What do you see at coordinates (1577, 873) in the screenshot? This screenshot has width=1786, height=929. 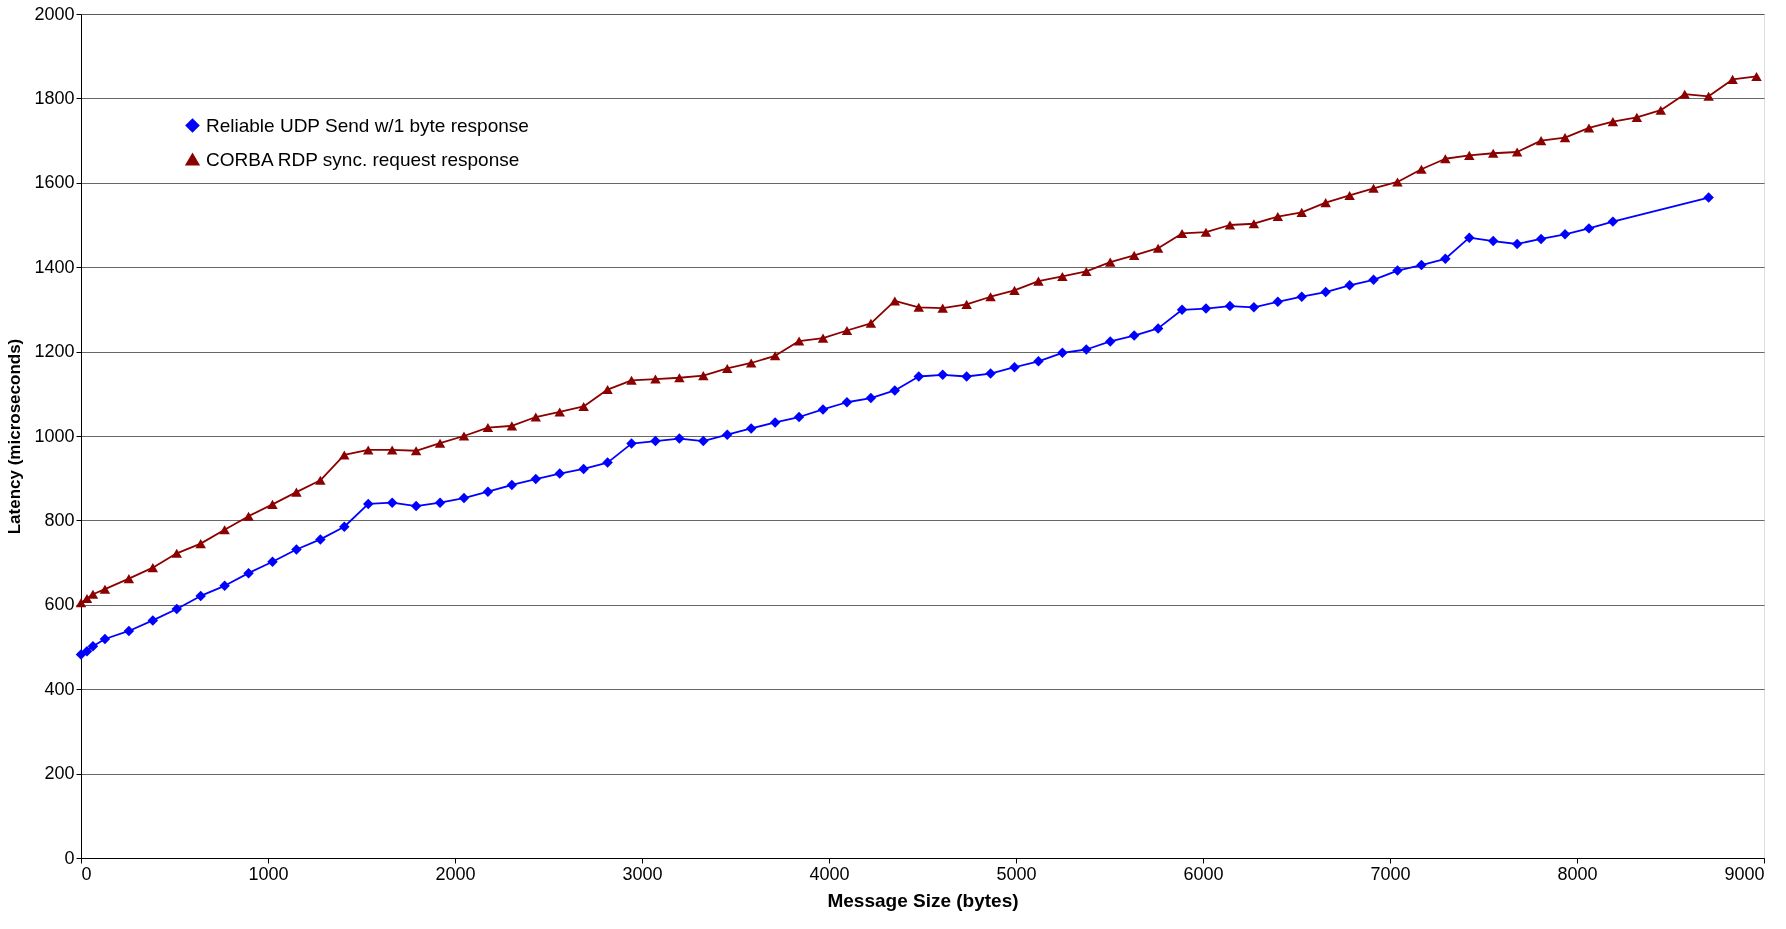 I see `x-tick-label: 8000` at bounding box center [1577, 873].